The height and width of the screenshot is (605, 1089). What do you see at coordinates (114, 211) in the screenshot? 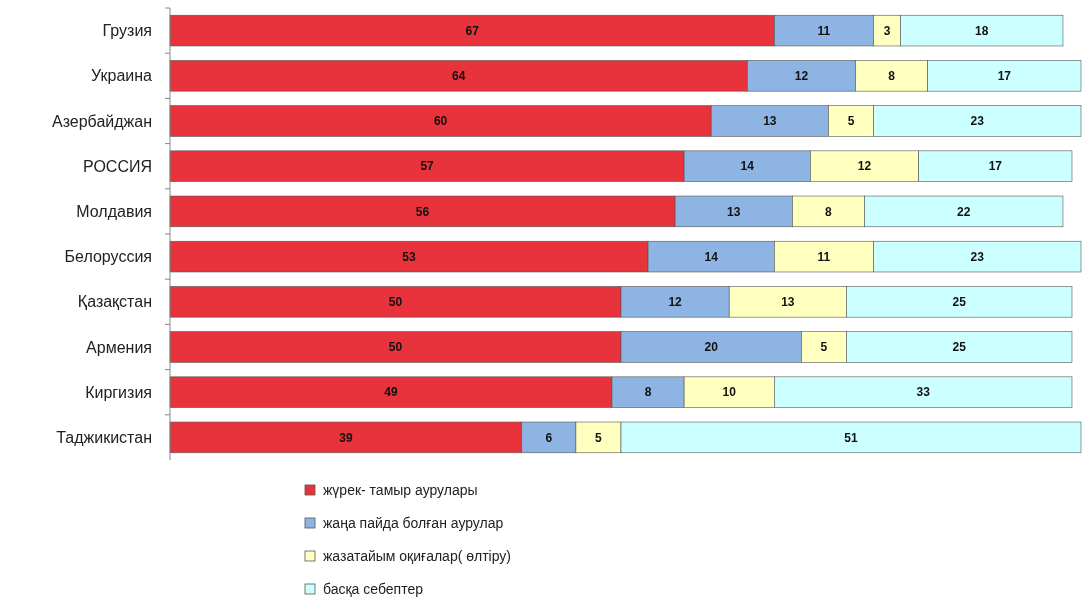
I see `y-tick-label: Молдавия` at bounding box center [114, 211].